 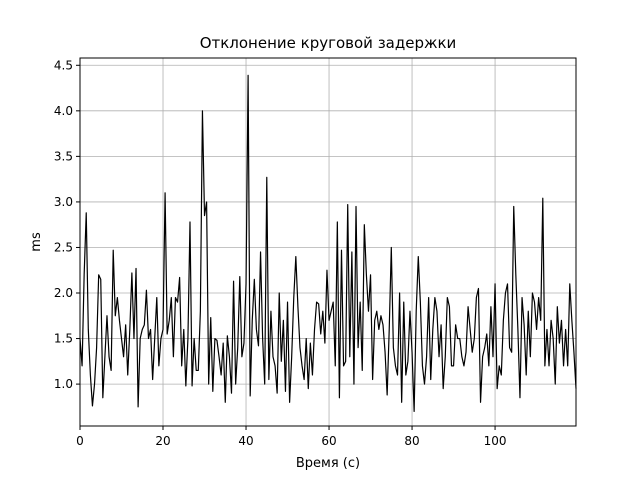 What do you see at coordinates (36, 242) in the screenshot?
I see `y-axis-label: ms` at bounding box center [36, 242].